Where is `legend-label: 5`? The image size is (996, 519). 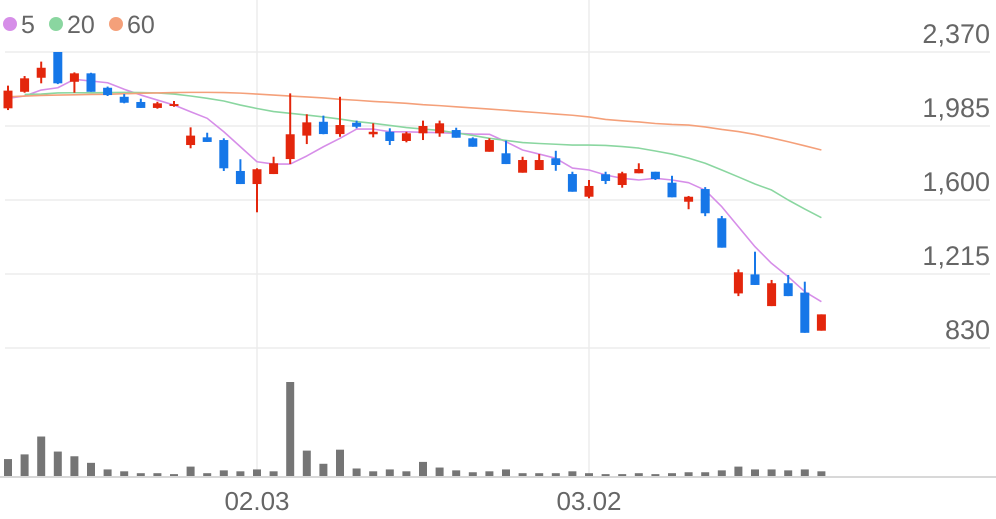 legend-label: 5 is located at coordinates (28, 25).